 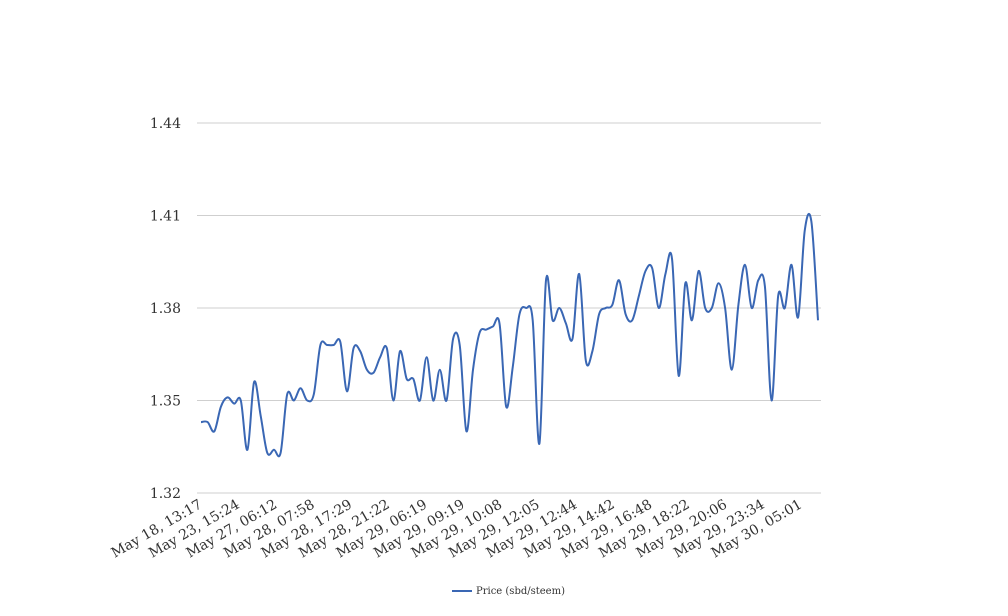 I want to click on y-tick-label: 1.32, so click(x=165, y=494).